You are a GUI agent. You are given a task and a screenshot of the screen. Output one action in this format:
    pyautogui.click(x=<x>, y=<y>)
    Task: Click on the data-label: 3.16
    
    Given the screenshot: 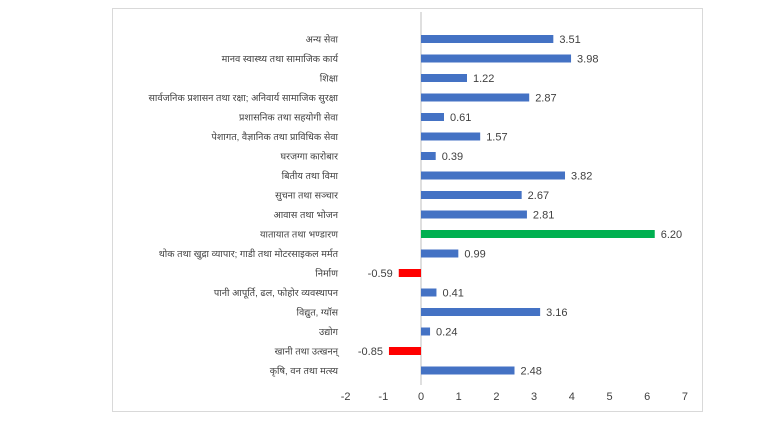 What is the action you would take?
    pyautogui.click(x=556, y=313)
    